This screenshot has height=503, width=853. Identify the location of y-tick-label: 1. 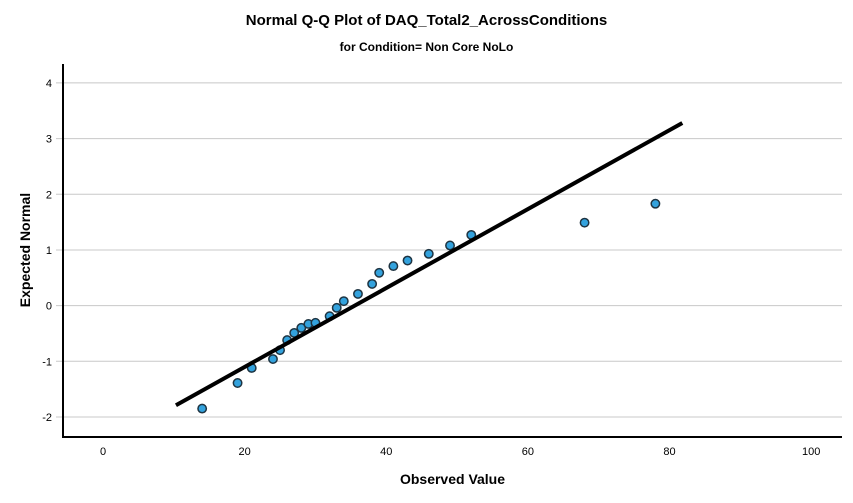
(49, 251).